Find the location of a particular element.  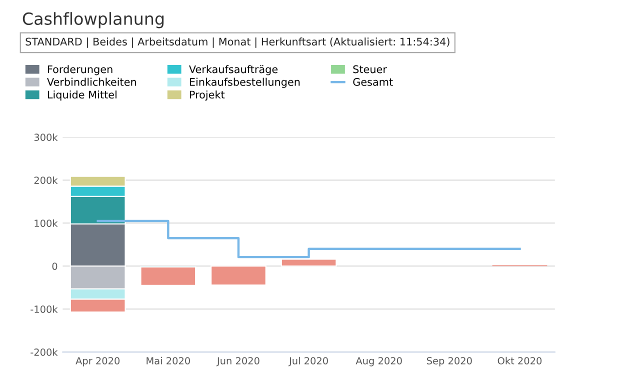

x-tick-label: Jun 2020 is located at coordinates (238, 361).